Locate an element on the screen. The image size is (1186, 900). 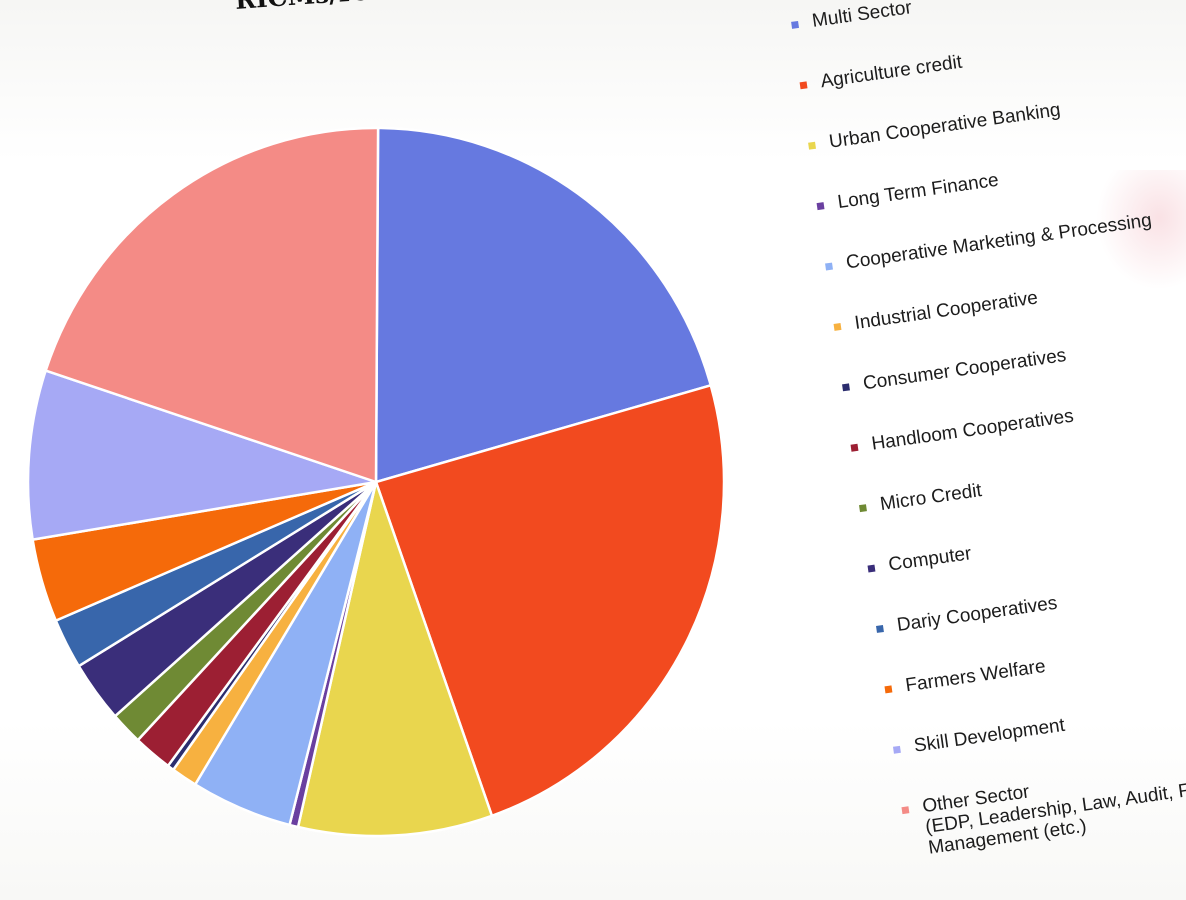
legend-item-skill-development: Skill Development is located at coordinates (979, 737).